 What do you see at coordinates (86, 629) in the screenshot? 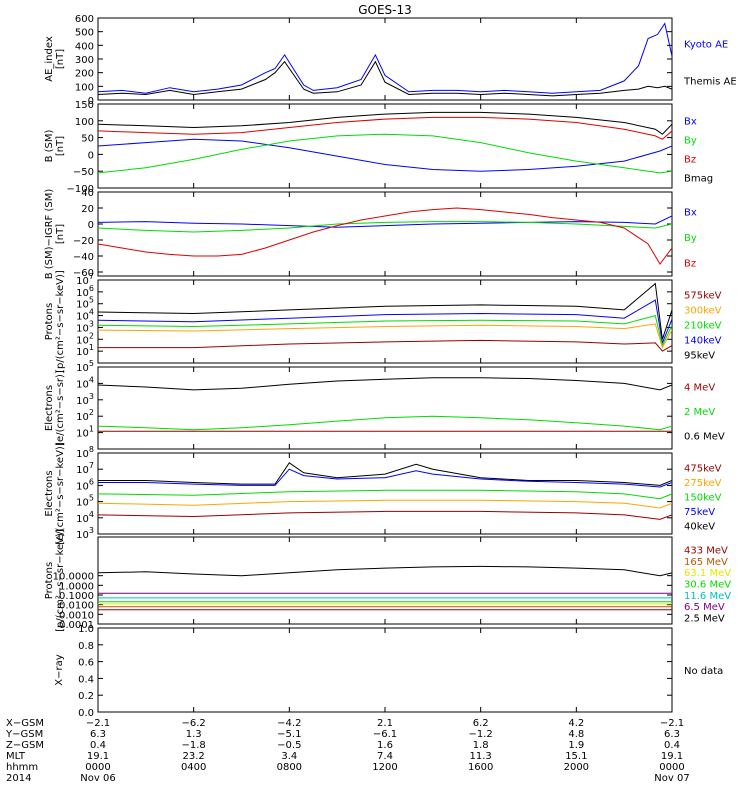
I see `y-tick-label: 1.0` at bounding box center [86, 629].